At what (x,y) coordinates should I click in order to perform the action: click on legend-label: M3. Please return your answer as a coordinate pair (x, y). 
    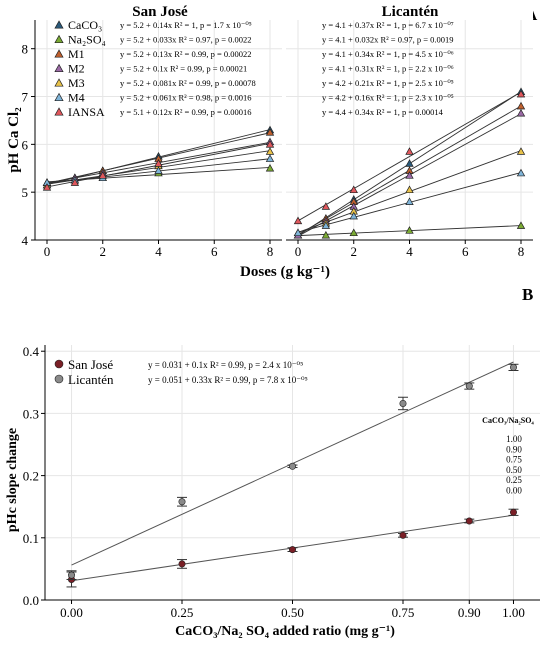
    Looking at the image, I should click on (76, 83).